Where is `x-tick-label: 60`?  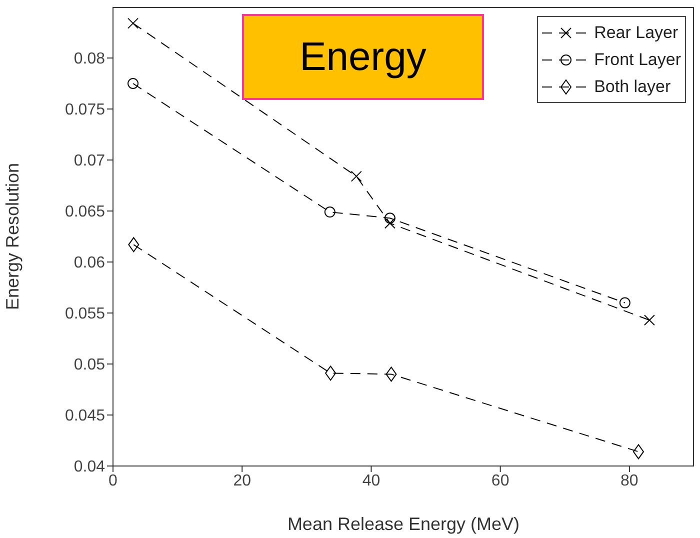 x-tick-label: 60 is located at coordinates (500, 481).